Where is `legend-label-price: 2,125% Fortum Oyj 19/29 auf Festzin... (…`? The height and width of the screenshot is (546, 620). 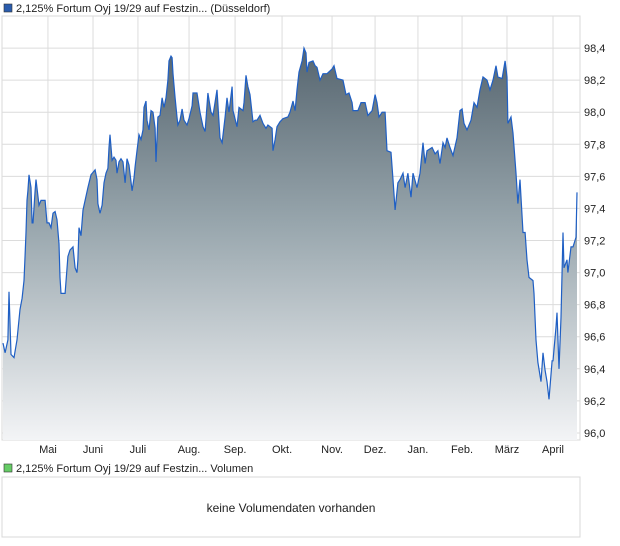 legend-label-price: 2,125% Fortum Oyj 19/29 auf Festzin... (… is located at coordinates (143, 9).